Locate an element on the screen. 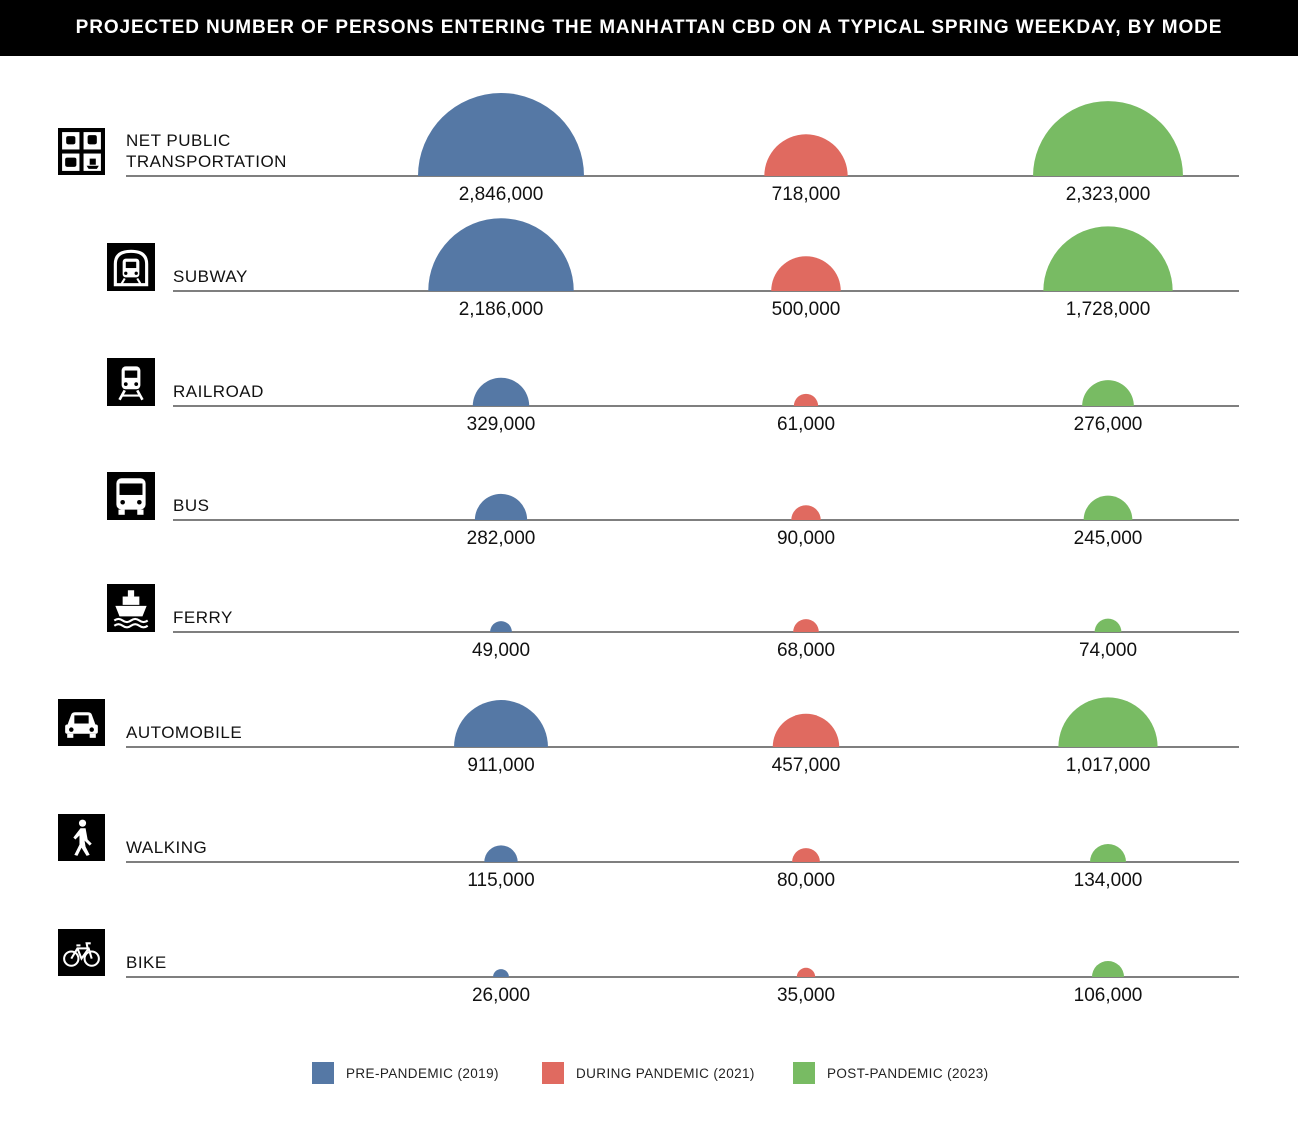 The image size is (1298, 1139). value-label: 1,728,000 is located at coordinates (1108, 309).